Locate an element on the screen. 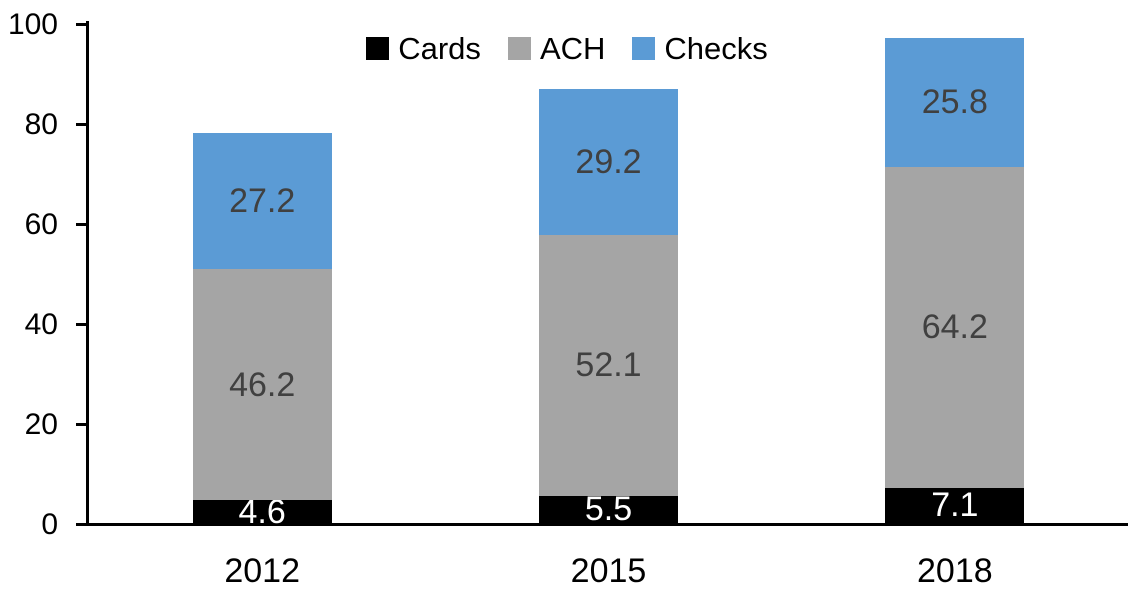 The width and height of the screenshot is (1134, 599). legend-label-checks: Checks is located at coordinates (716, 48).